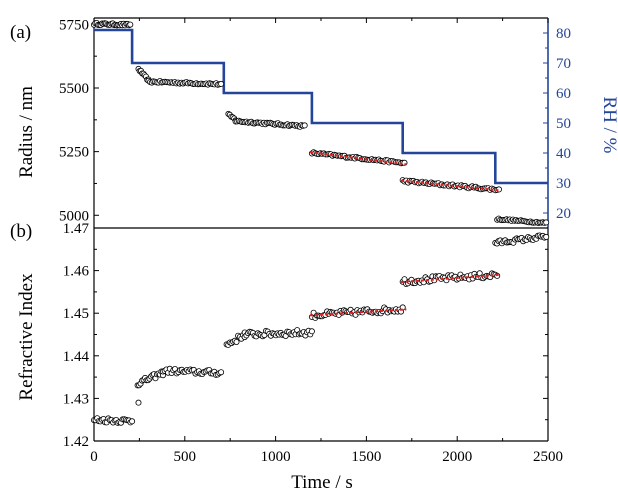  Describe the element at coordinates (74, 89) in the screenshot. I see `a-ytick-label: 5500` at that location.